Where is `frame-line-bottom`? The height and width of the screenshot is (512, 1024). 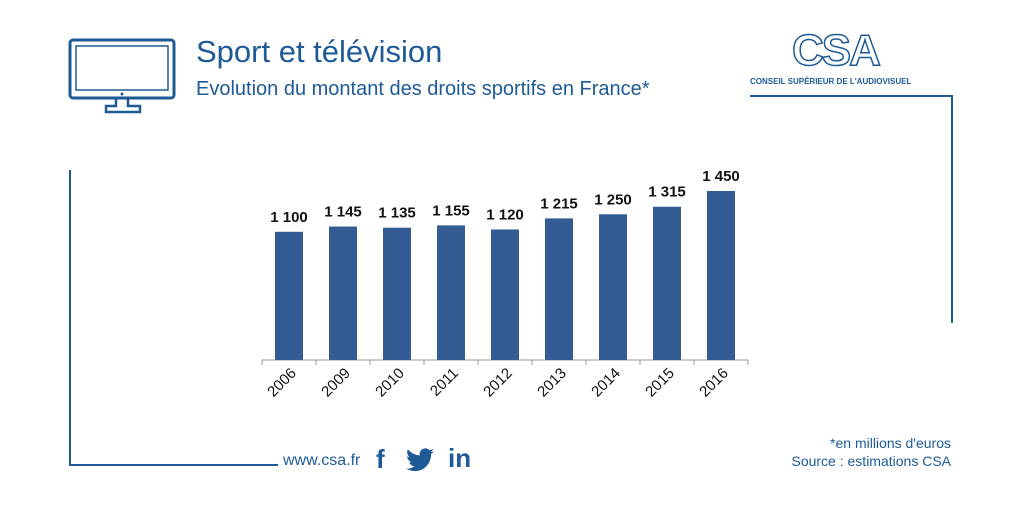
frame-line-bottom is located at coordinates (173, 465).